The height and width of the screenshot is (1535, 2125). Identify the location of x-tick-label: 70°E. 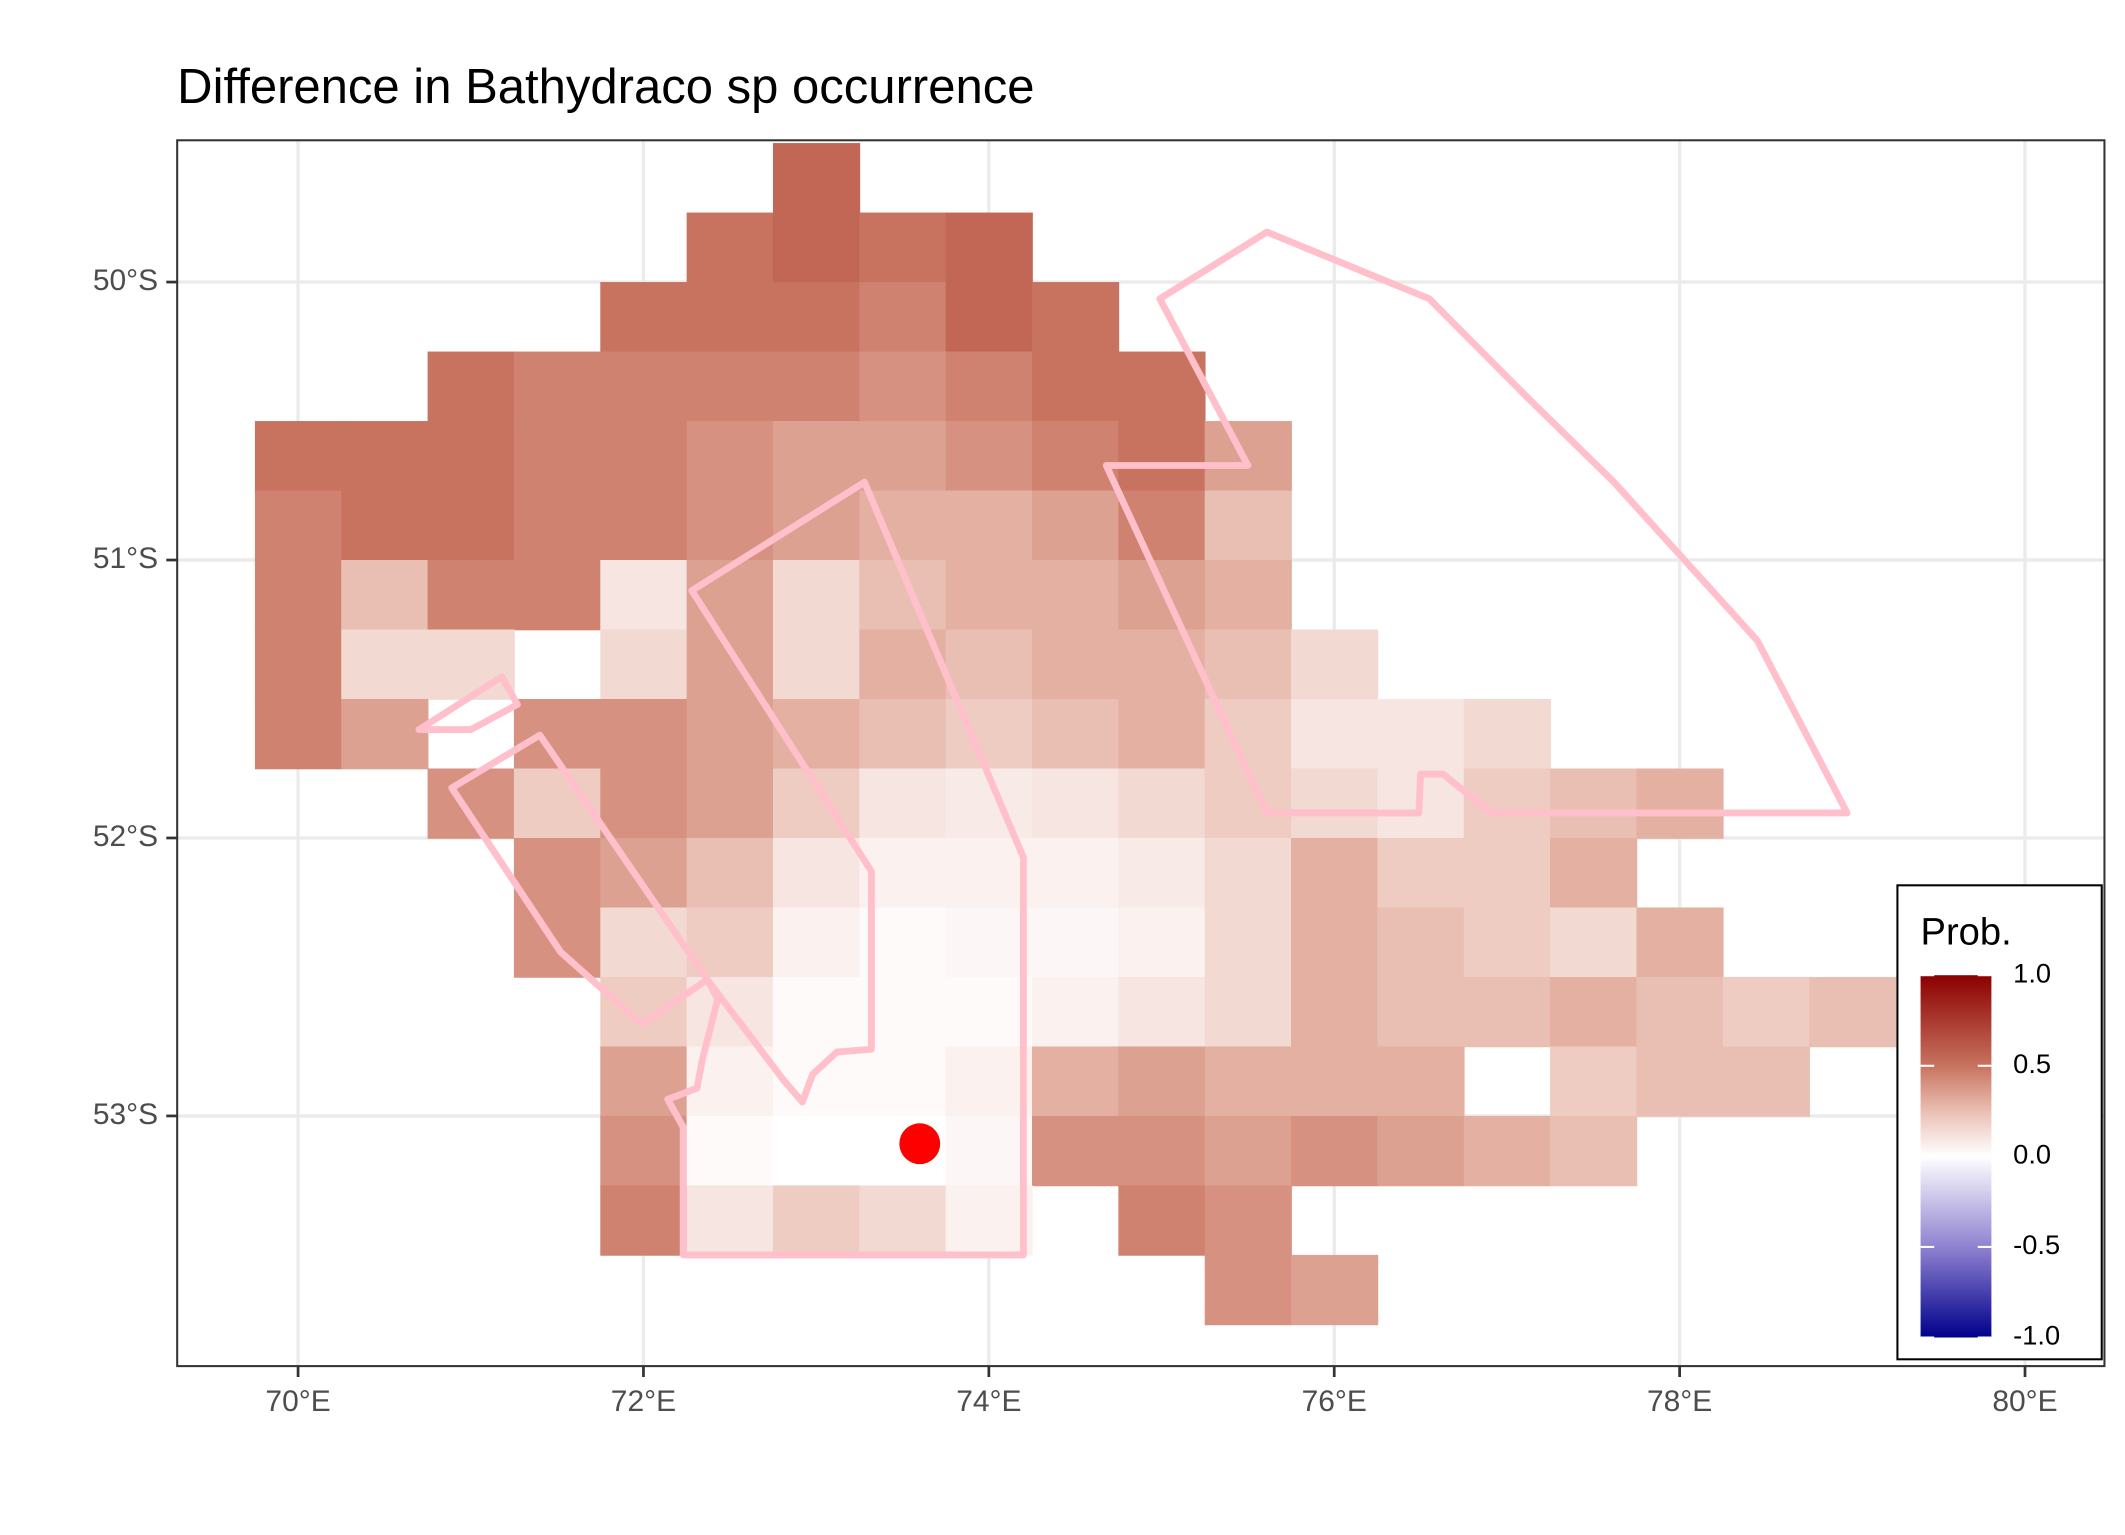
(297, 1401).